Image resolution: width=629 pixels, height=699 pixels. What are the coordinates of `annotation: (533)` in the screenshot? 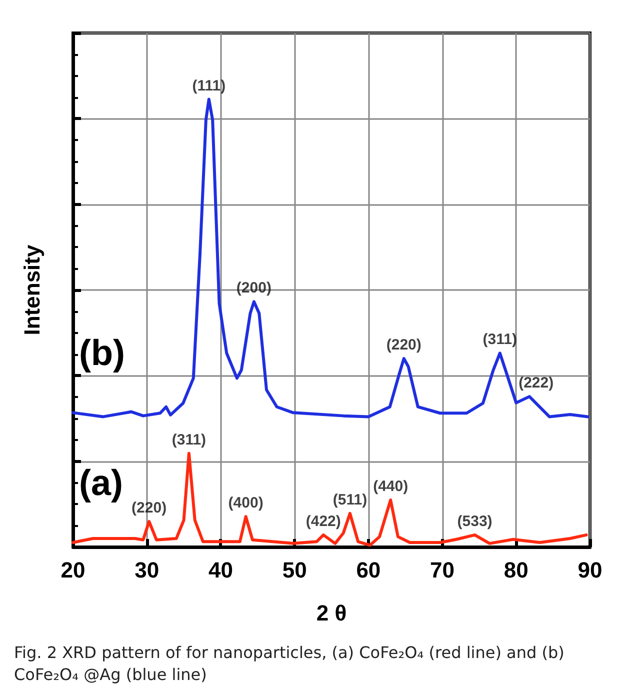 It's located at (474, 521).